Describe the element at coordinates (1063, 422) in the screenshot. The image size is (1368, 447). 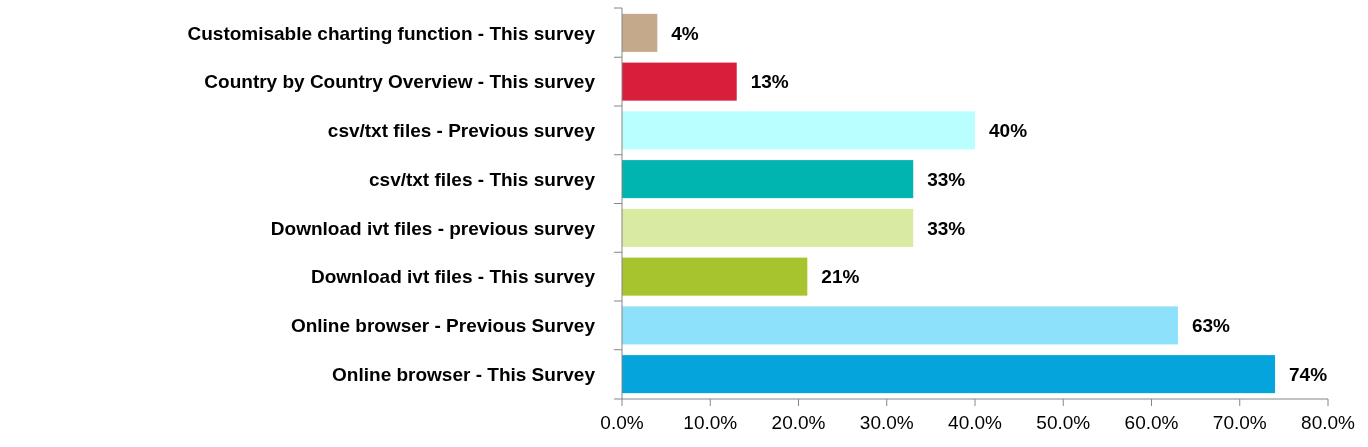
I see `x-tick-label: 50.0%` at that location.